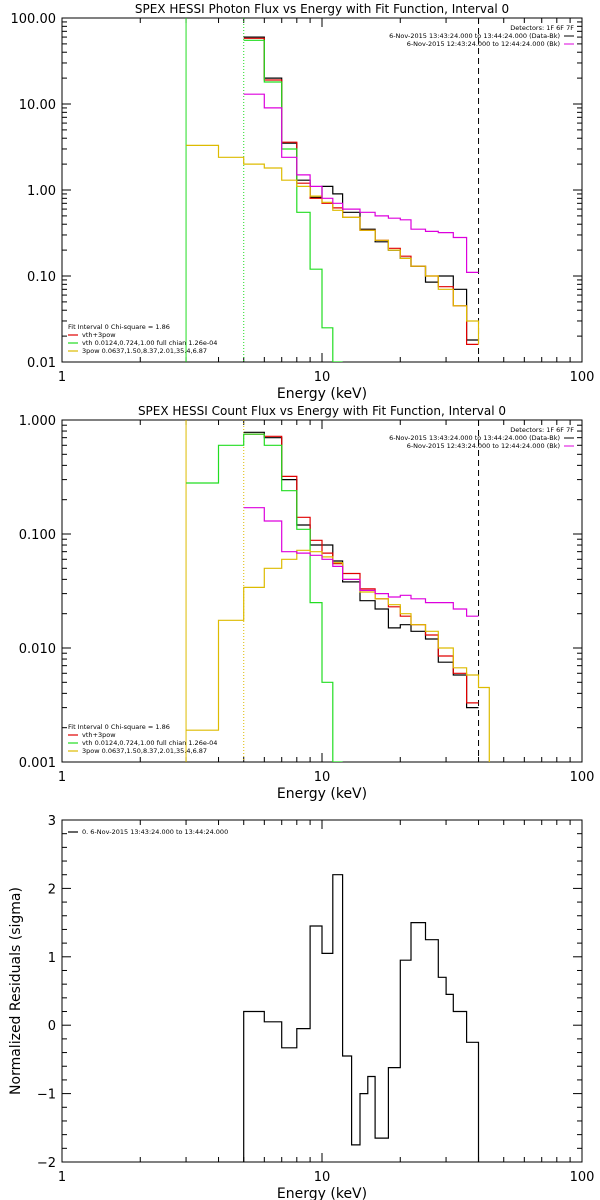 Image resolution: width=600 pixels, height=1200 pixels. Describe the element at coordinates (46, 1163) in the screenshot. I see `y-tick-label: −2` at that location.